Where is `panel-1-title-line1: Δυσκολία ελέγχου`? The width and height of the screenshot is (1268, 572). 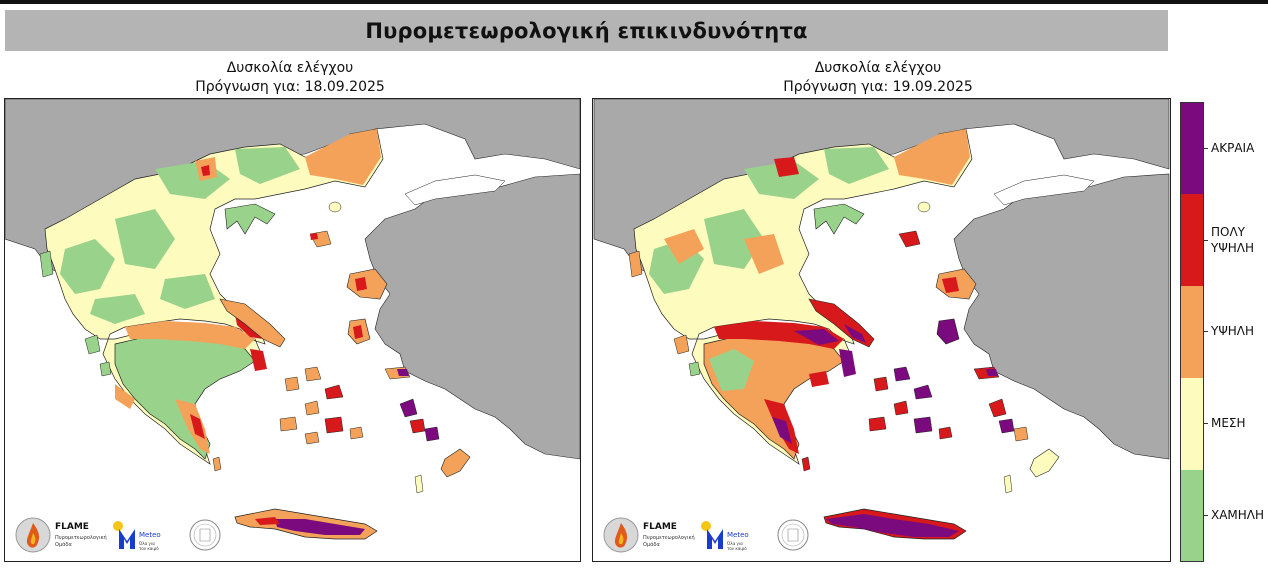
panel-1-title-line1: Δυσκολία ελέγχου is located at coordinates (290, 68).